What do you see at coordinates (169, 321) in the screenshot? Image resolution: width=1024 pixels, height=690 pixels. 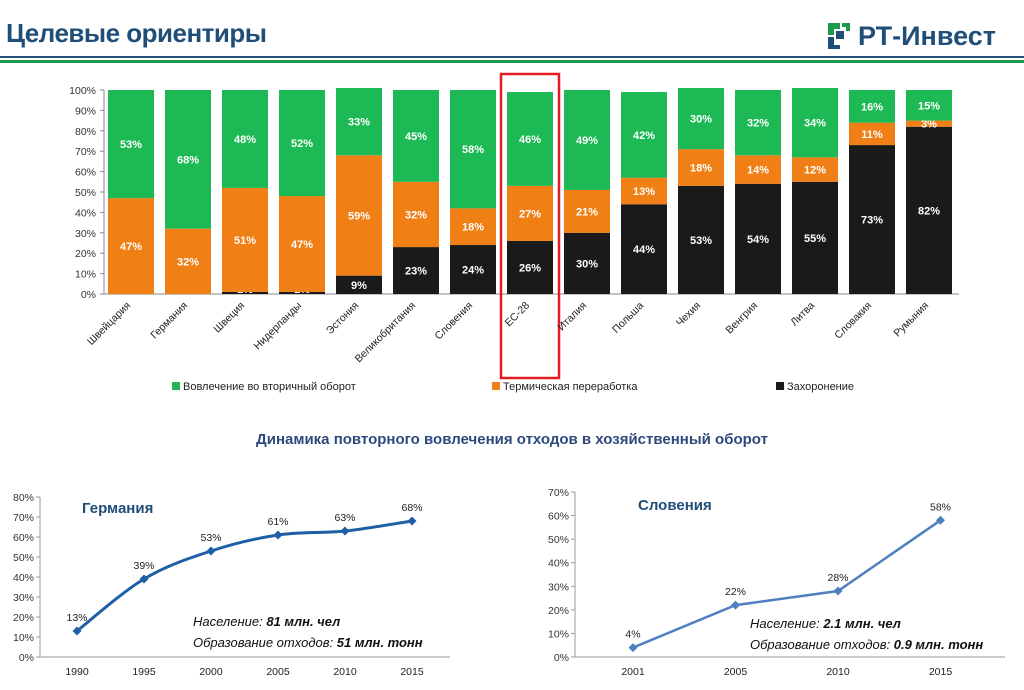 I see `x-tick-label: Германия` at bounding box center [169, 321].